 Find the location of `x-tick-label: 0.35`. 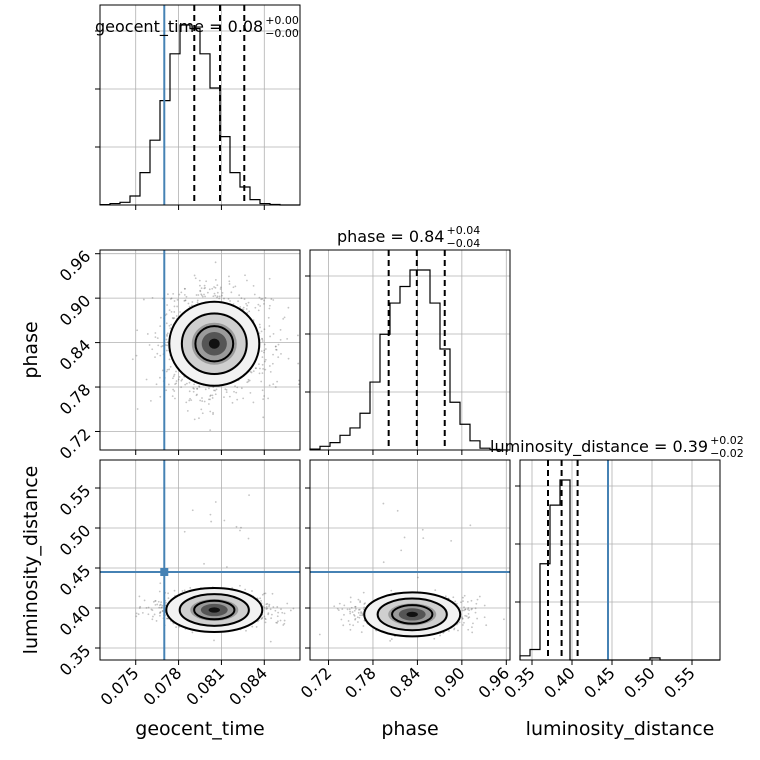

x-tick-label: 0.35 is located at coordinates (519, 682).